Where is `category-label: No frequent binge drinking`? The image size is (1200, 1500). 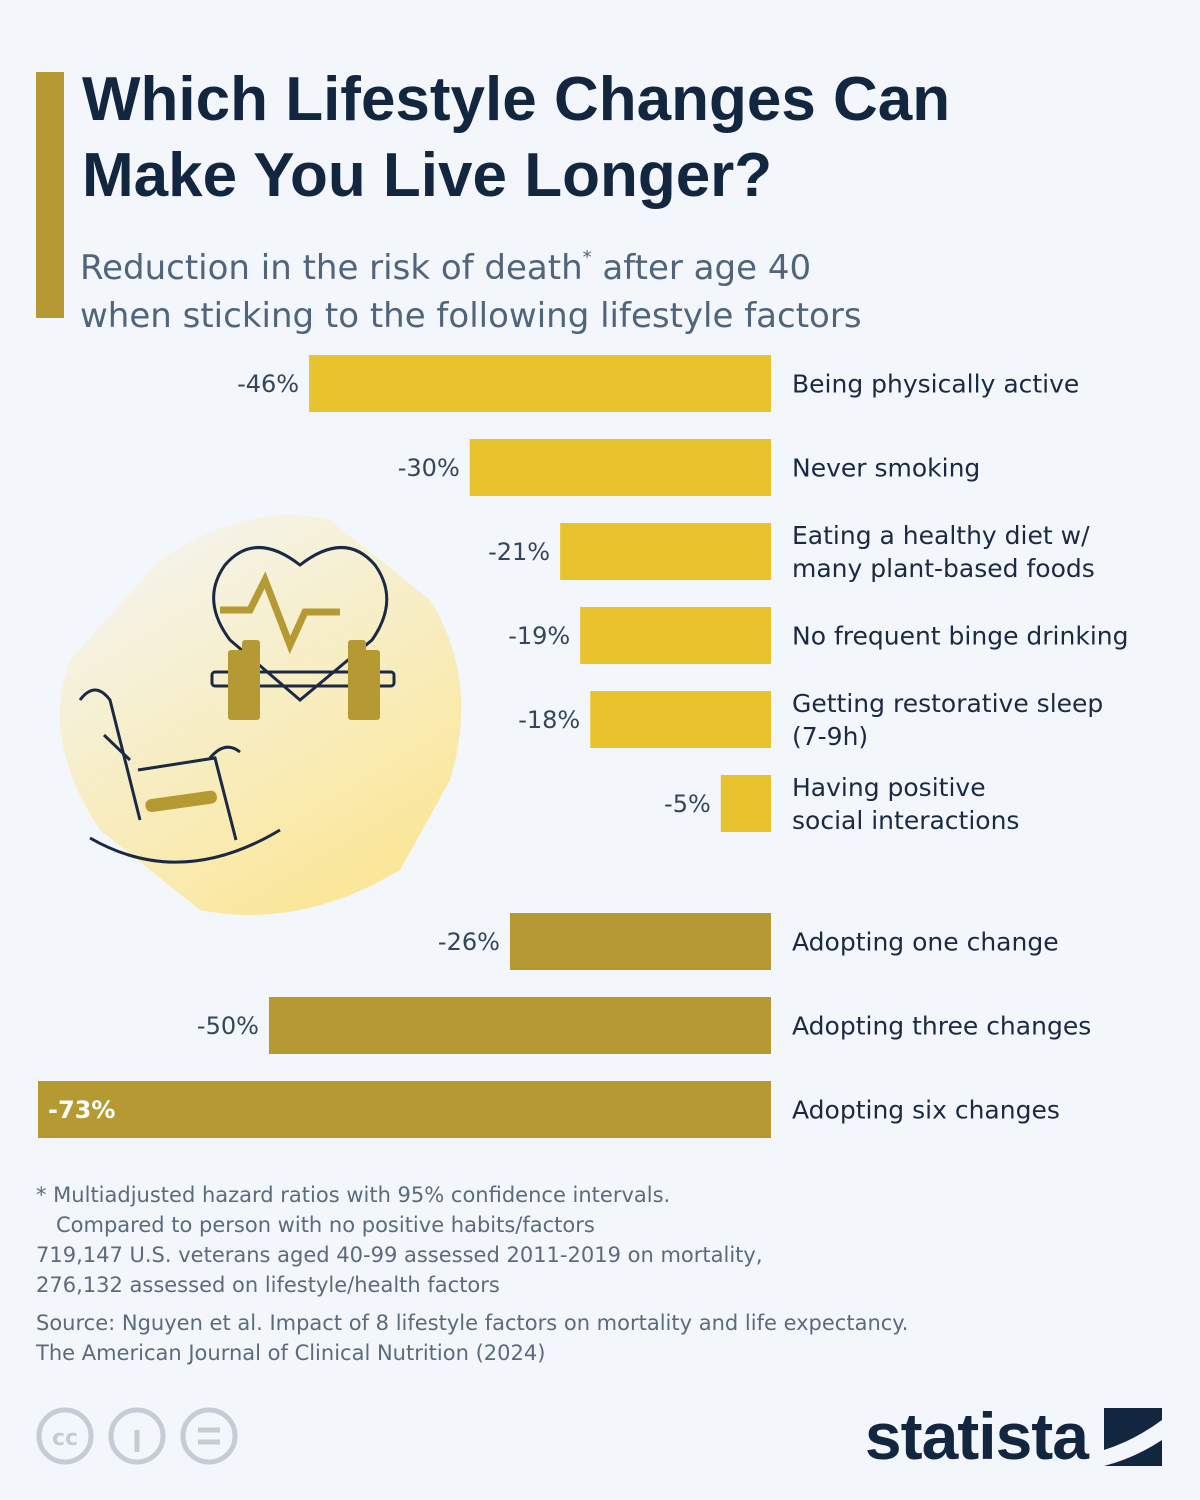
category-label: No frequent binge drinking is located at coordinates (960, 635).